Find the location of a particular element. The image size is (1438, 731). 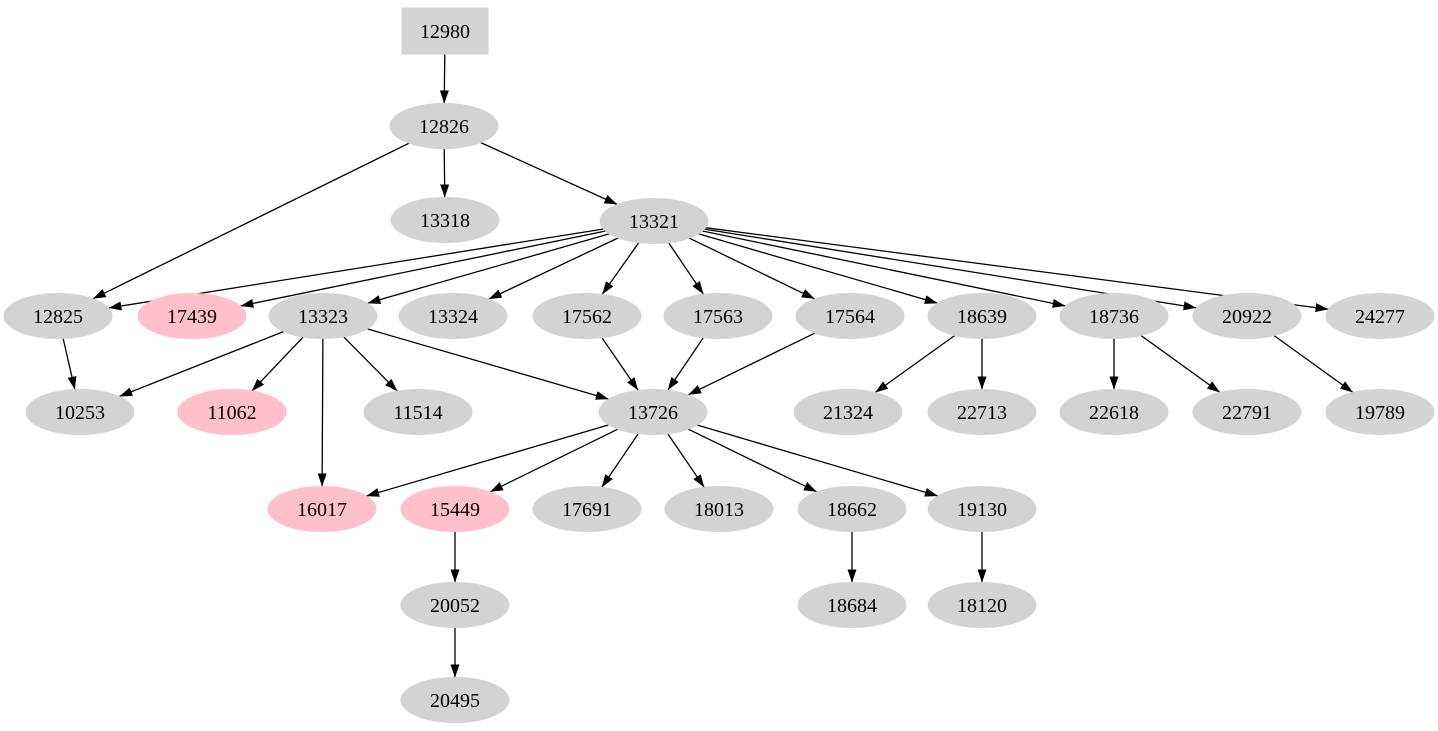

graph-node-16017: 16017 is located at coordinates (322, 509).